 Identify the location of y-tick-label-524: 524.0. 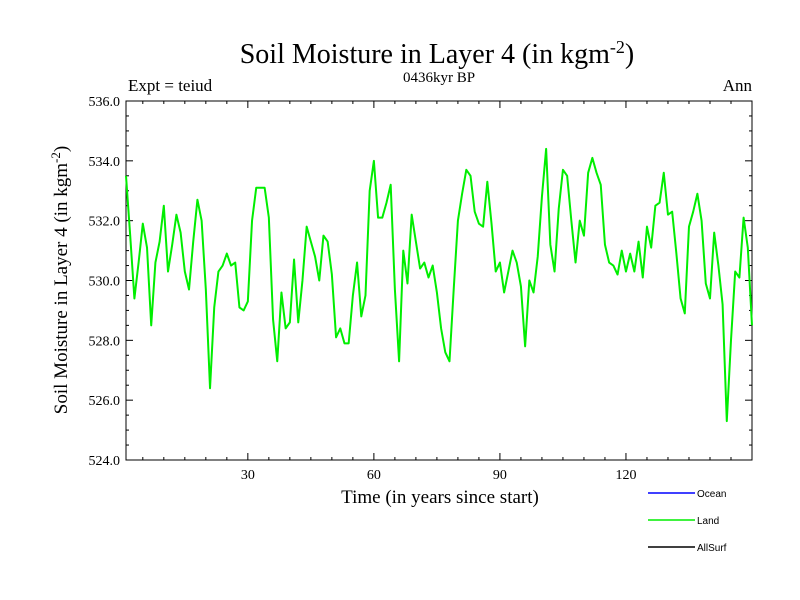
(105, 461).